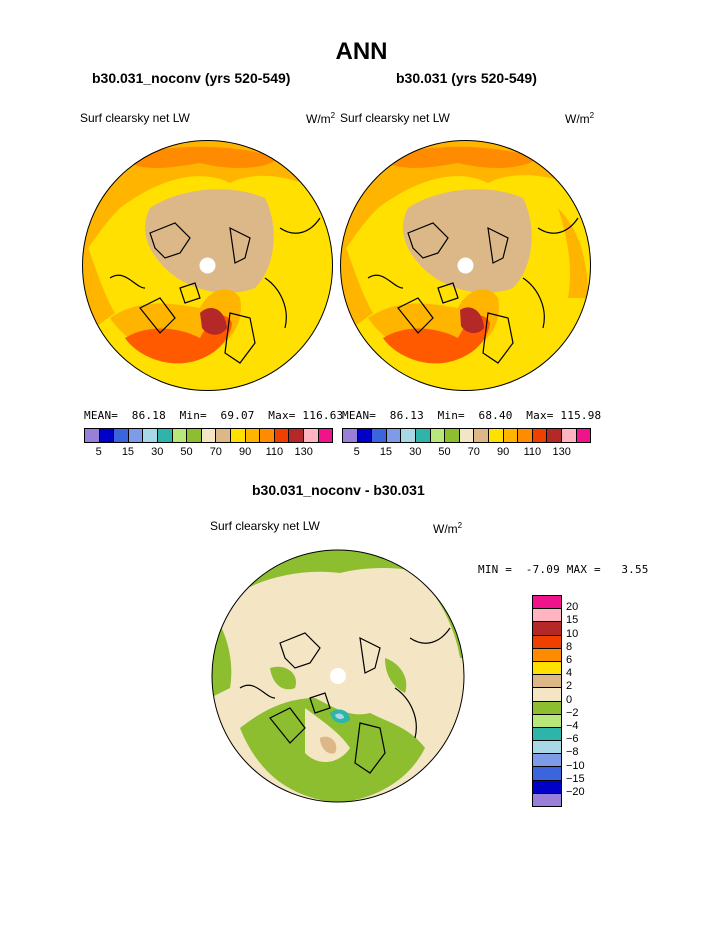 The height and width of the screenshot is (935, 723). Describe the element at coordinates (580, 118) in the screenshot. I see `panel-2-units: W/m2` at that location.